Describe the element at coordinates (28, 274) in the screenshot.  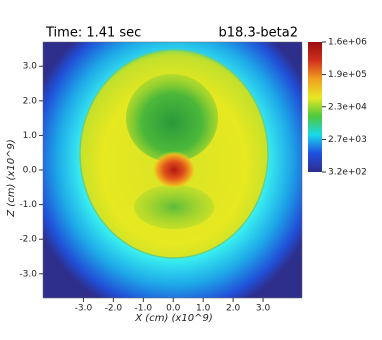
I see `y-tick-label: -3.0` at that location.